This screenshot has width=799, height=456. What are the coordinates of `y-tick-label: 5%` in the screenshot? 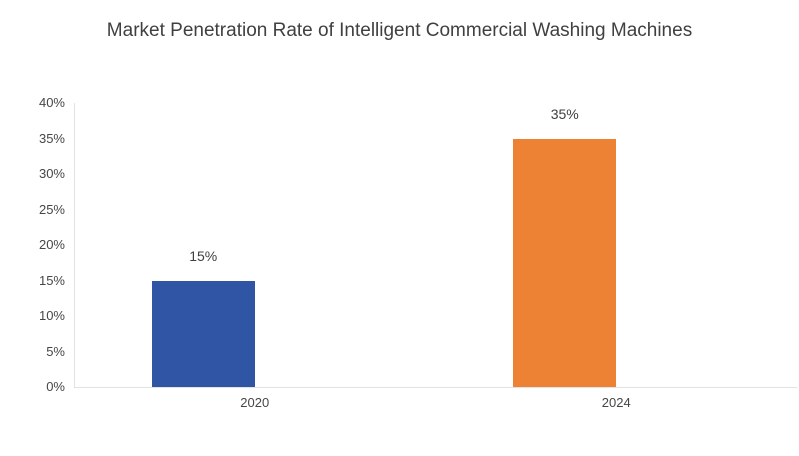 It's located at (55, 351).